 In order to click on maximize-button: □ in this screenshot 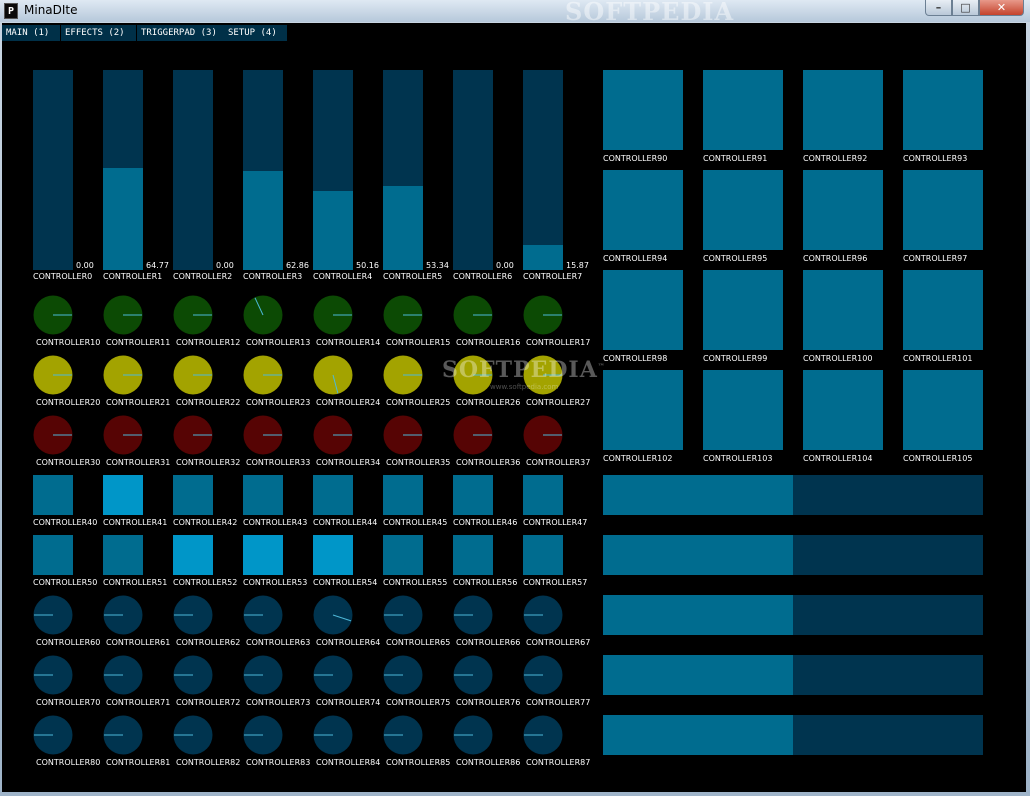, I will do `click(965, 8)`.